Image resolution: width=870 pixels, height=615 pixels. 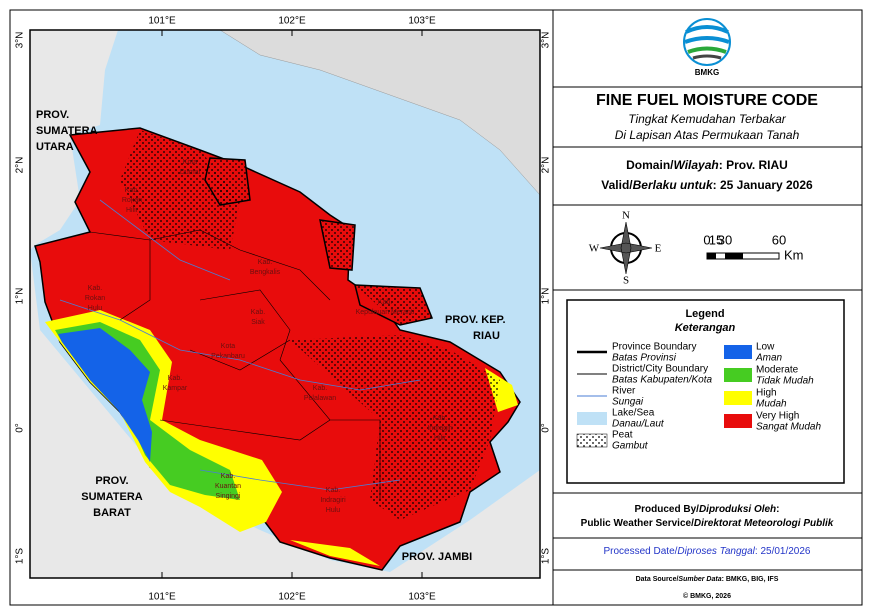 I want to click on legend-label: Province Boundary, so click(x=654, y=347).